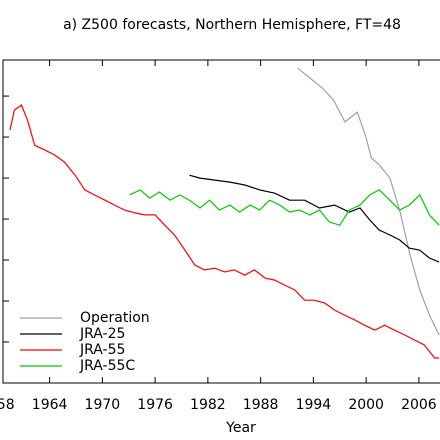 The image size is (440, 440). What do you see at coordinates (419, 405) in the screenshot?
I see `x-tick-label: 2006` at bounding box center [419, 405].